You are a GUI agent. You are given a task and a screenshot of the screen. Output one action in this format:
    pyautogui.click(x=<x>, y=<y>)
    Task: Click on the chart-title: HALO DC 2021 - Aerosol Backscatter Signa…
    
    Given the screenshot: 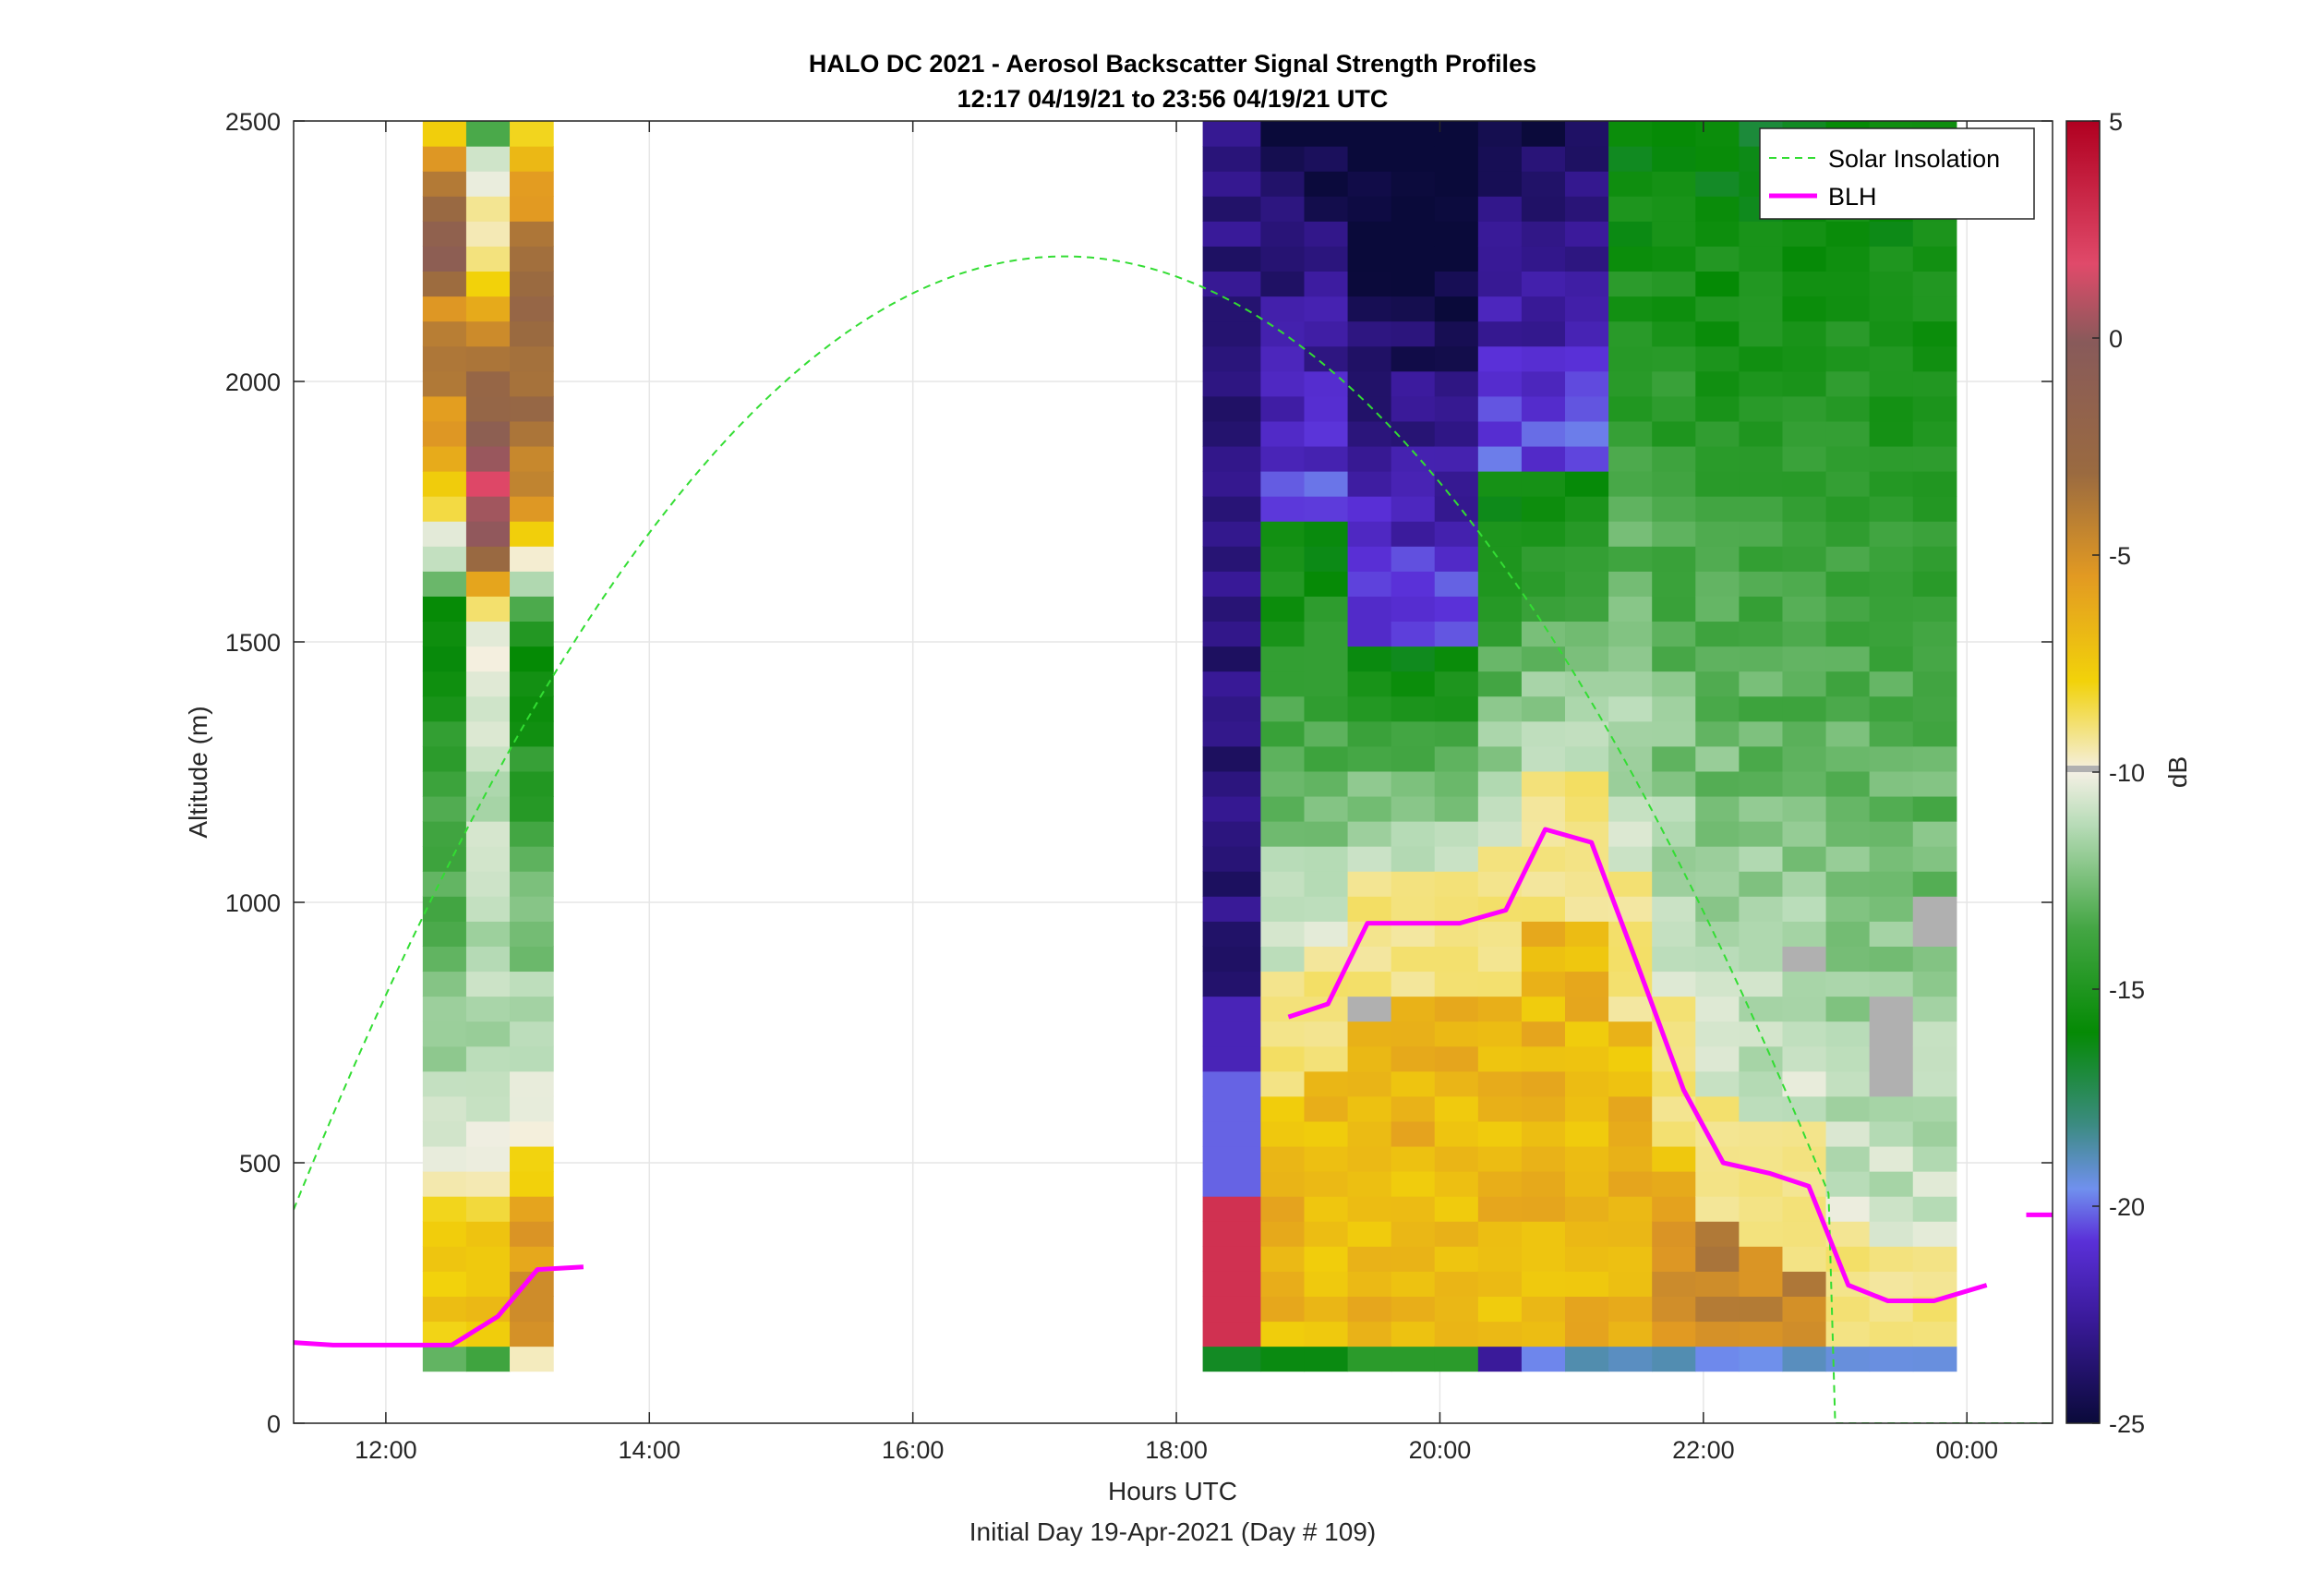 What is the action you would take?
    pyautogui.click(x=1172, y=64)
    